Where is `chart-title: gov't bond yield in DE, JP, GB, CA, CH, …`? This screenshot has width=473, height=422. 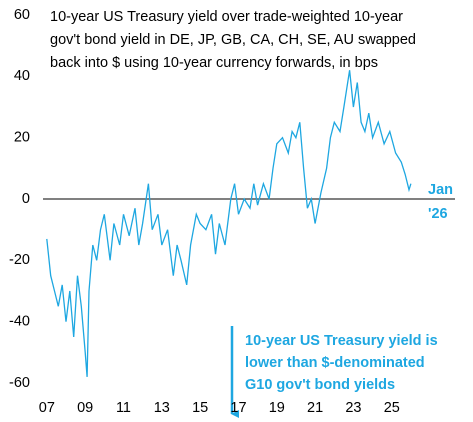
chart-title: gov't bond yield in DE, JP, GB, CA, CH, … is located at coordinates (233, 40).